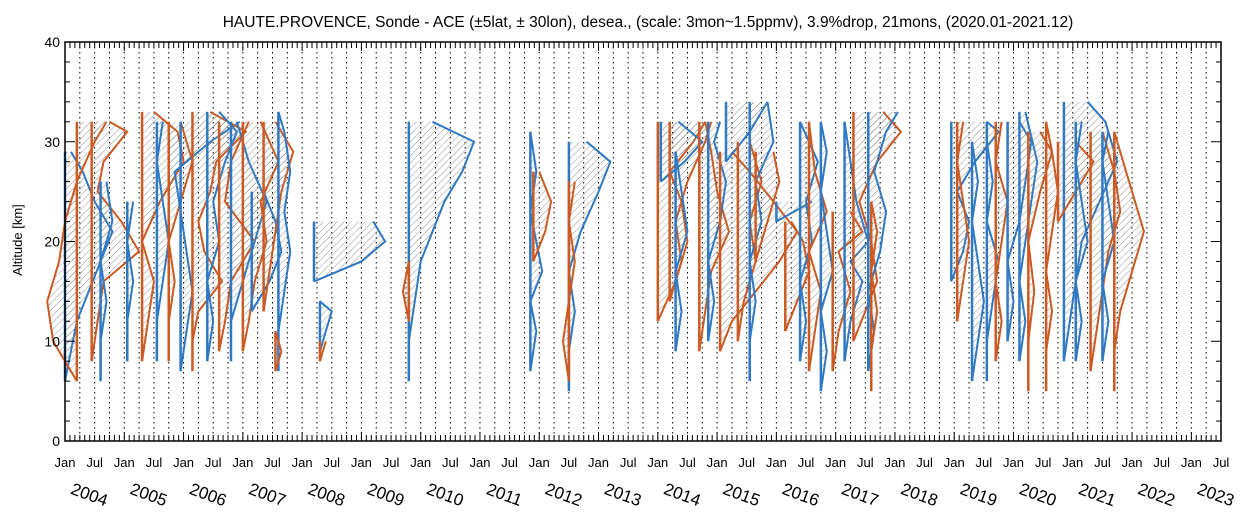 This screenshot has height=521, width=1240. Describe the element at coordinates (208, 494) in the screenshot. I see `x-year-label: 2006` at that location.